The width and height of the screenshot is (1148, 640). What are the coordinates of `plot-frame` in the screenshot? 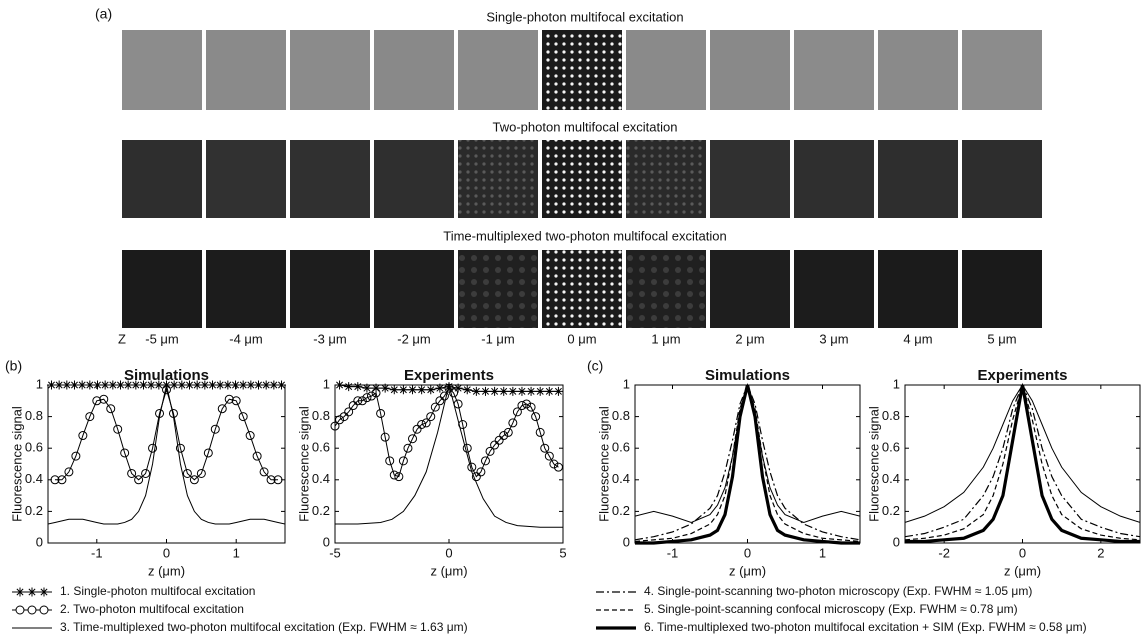 It's located at (1022, 464).